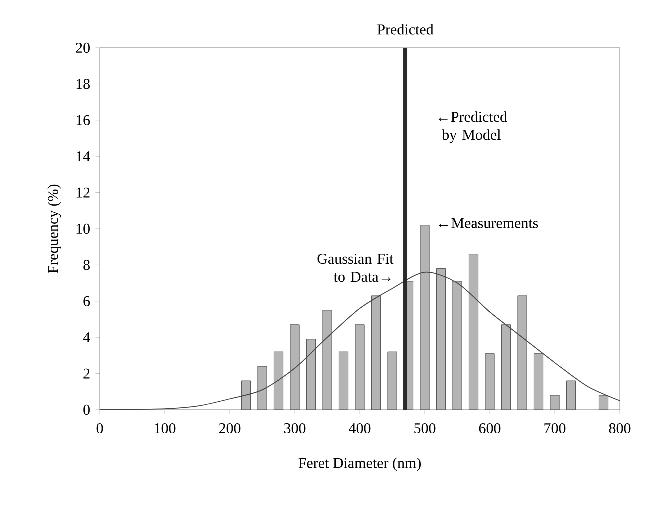 The height and width of the screenshot is (510, 650). I want to click on ref-line-label: Predicted, so click(406, 29).